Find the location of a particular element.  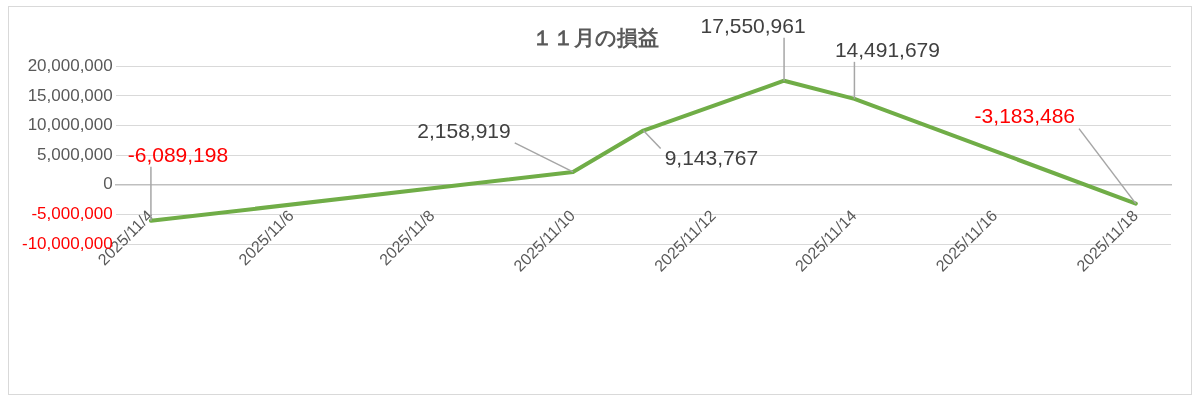

y-tick-label: 20,000,000 is located at coordinates (70, 65).